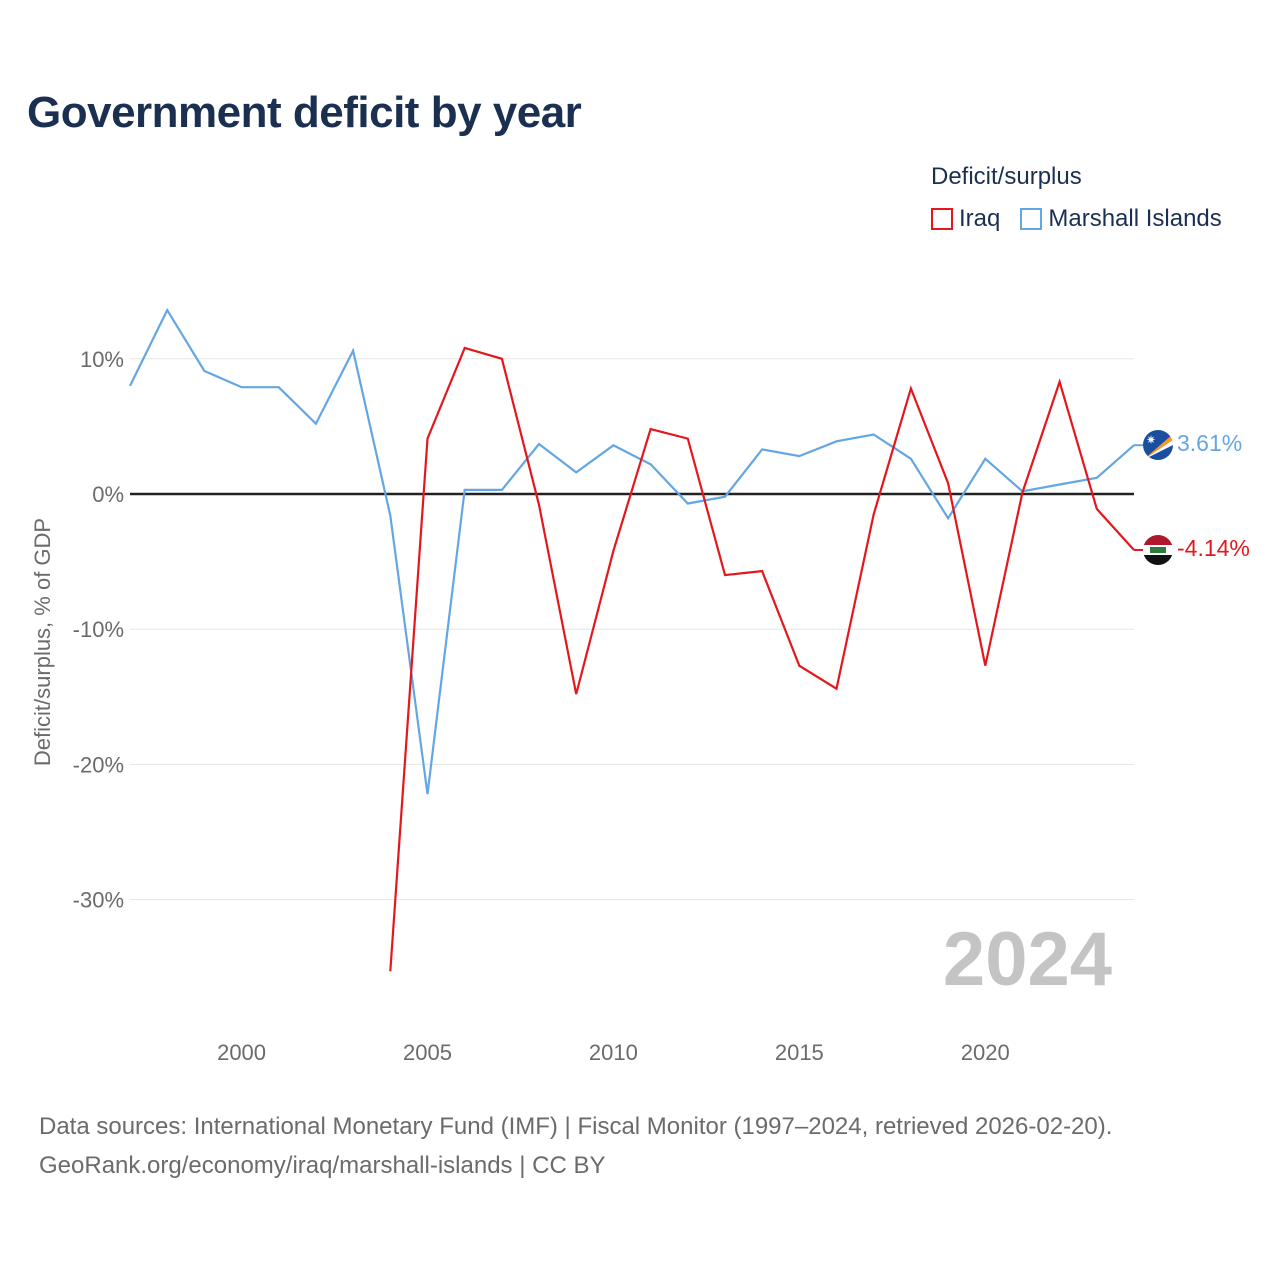 The width and height of the screenshot is (1280, 1280). Describe the element at coordinates (98, 900) in the screenshot. I see `y-tick-label: -30%` at that location.